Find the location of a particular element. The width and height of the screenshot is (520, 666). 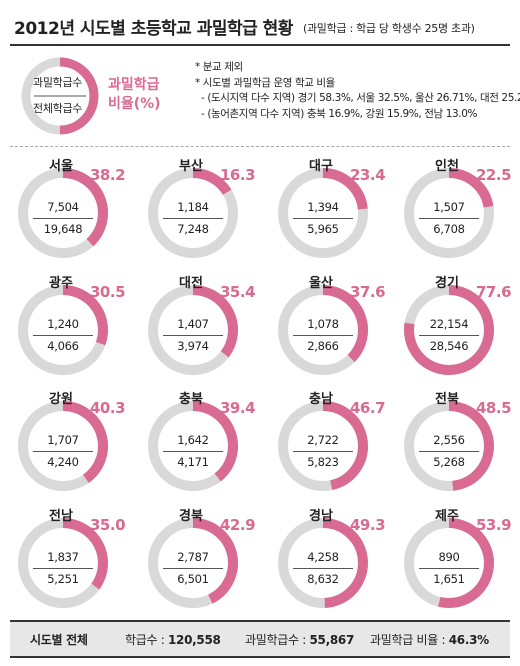

legend-denominator-label: 전체학급수 is located at coordinates (58, 108).